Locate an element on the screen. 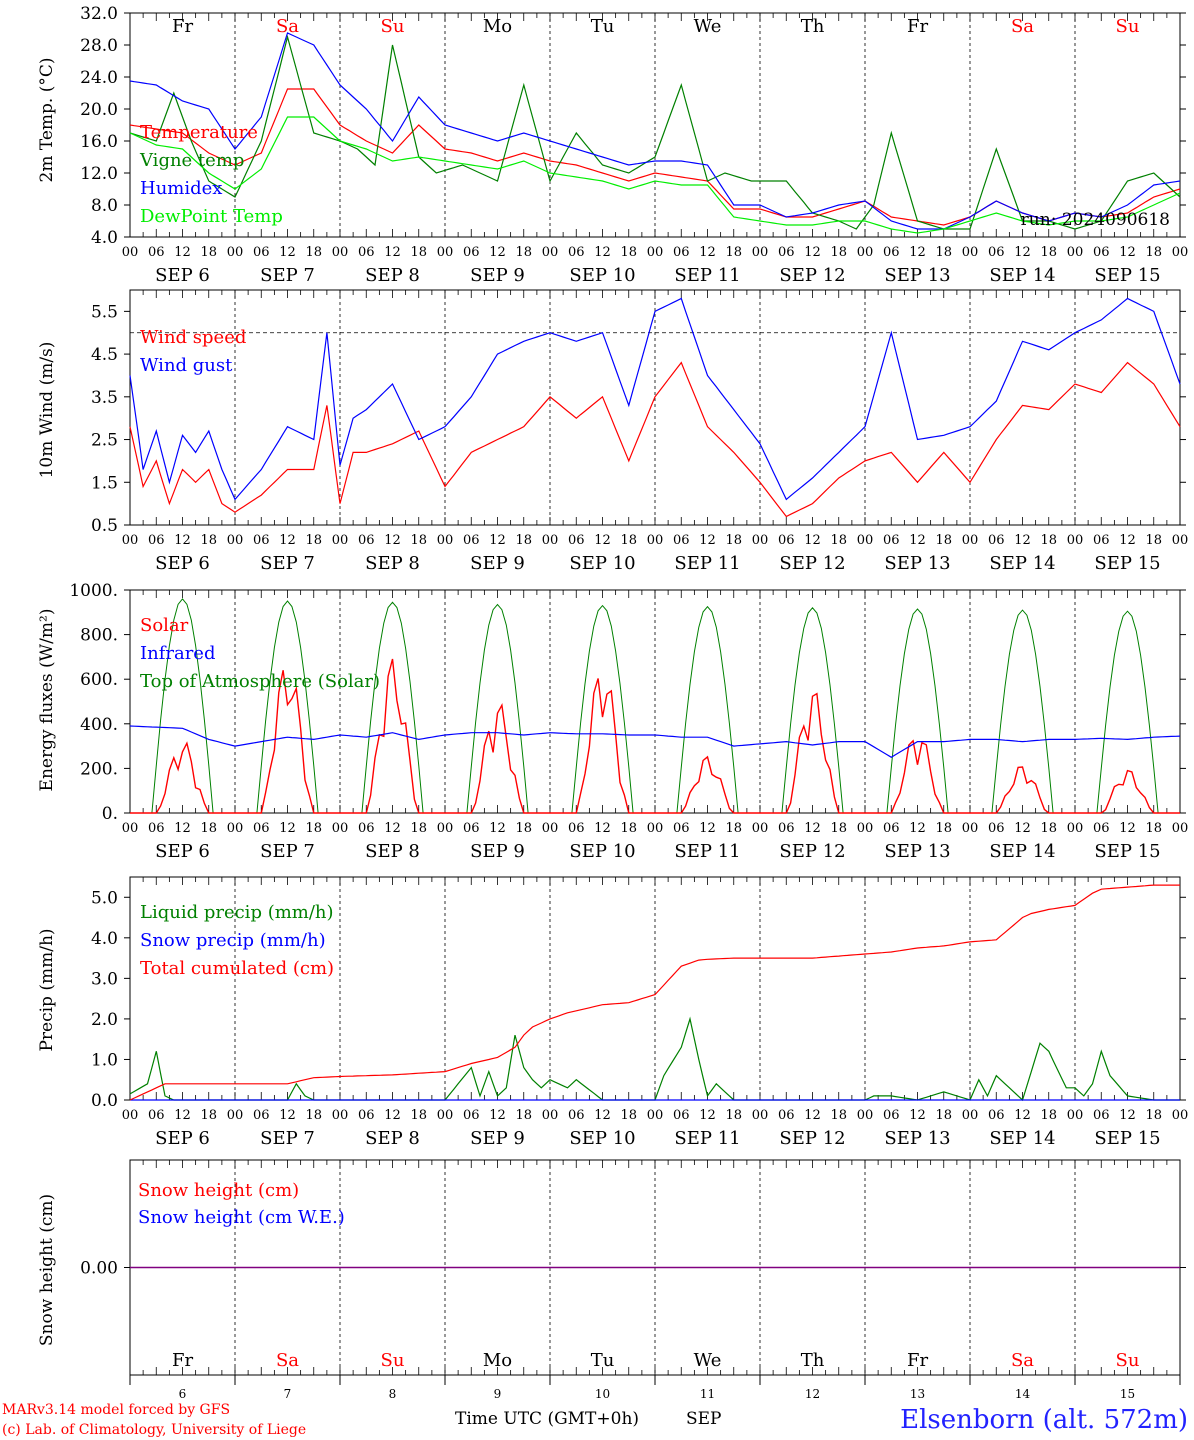 Image resolution: width=1194 pixels, height=1440 pixels. day-number-label: 11 is located at coordinates (707, 1394).